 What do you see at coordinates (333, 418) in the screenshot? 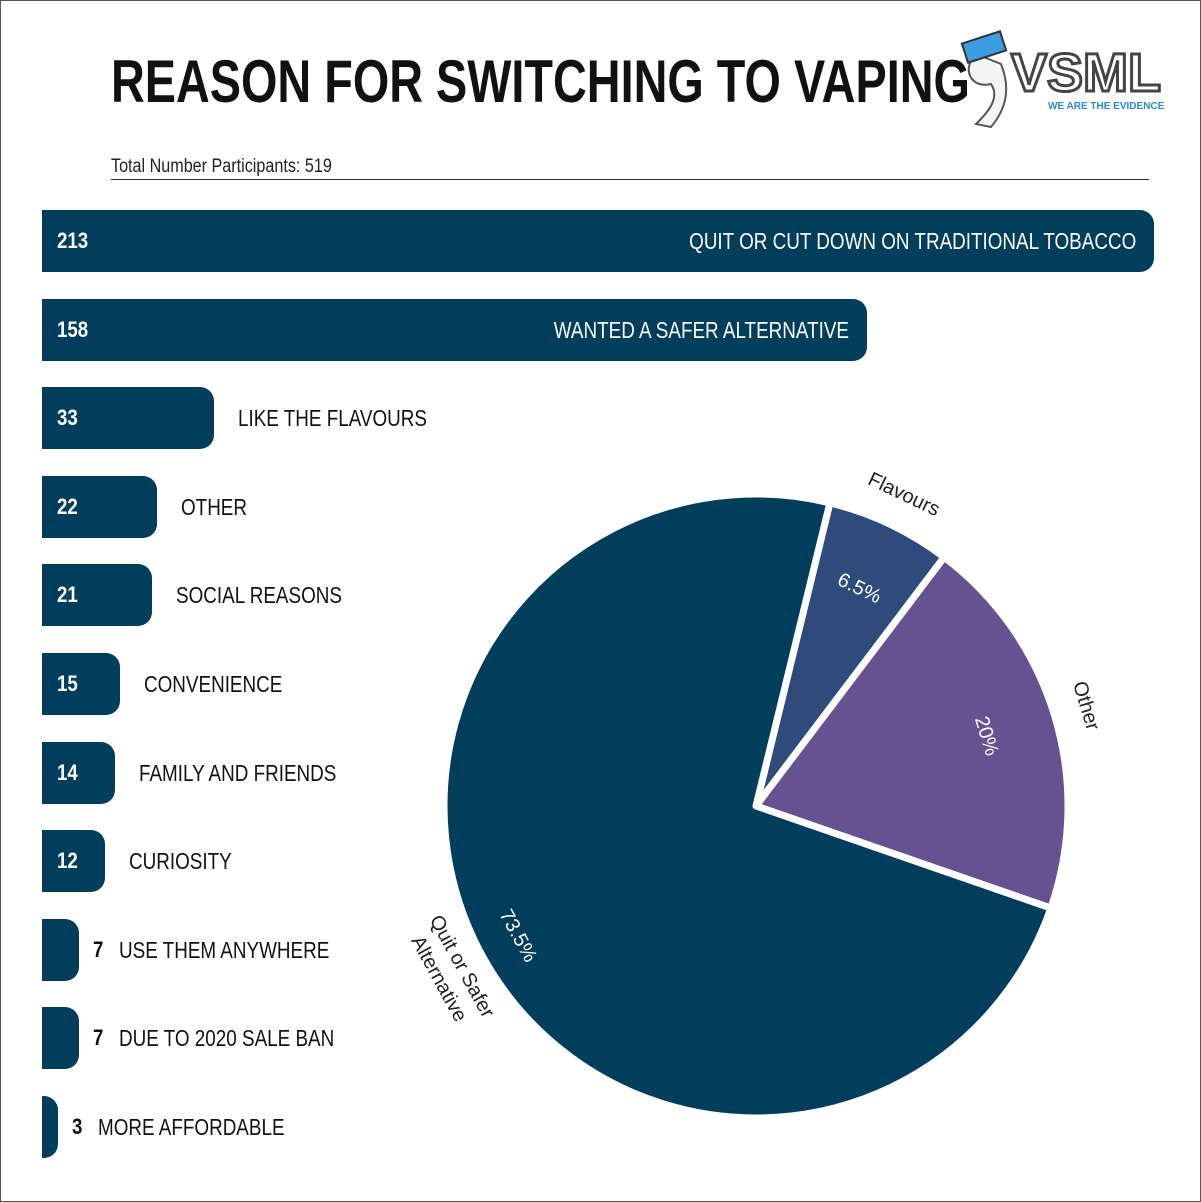
I see `bar-label: LIKE THE FLAVOURS` at bounding box center [333, 418].